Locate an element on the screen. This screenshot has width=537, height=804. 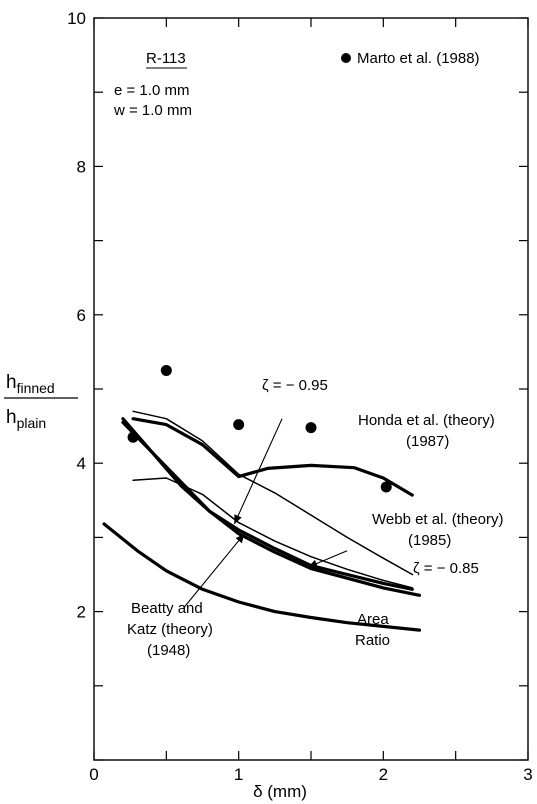
x-tick-label: 1 is located at coordinates (238, 774).